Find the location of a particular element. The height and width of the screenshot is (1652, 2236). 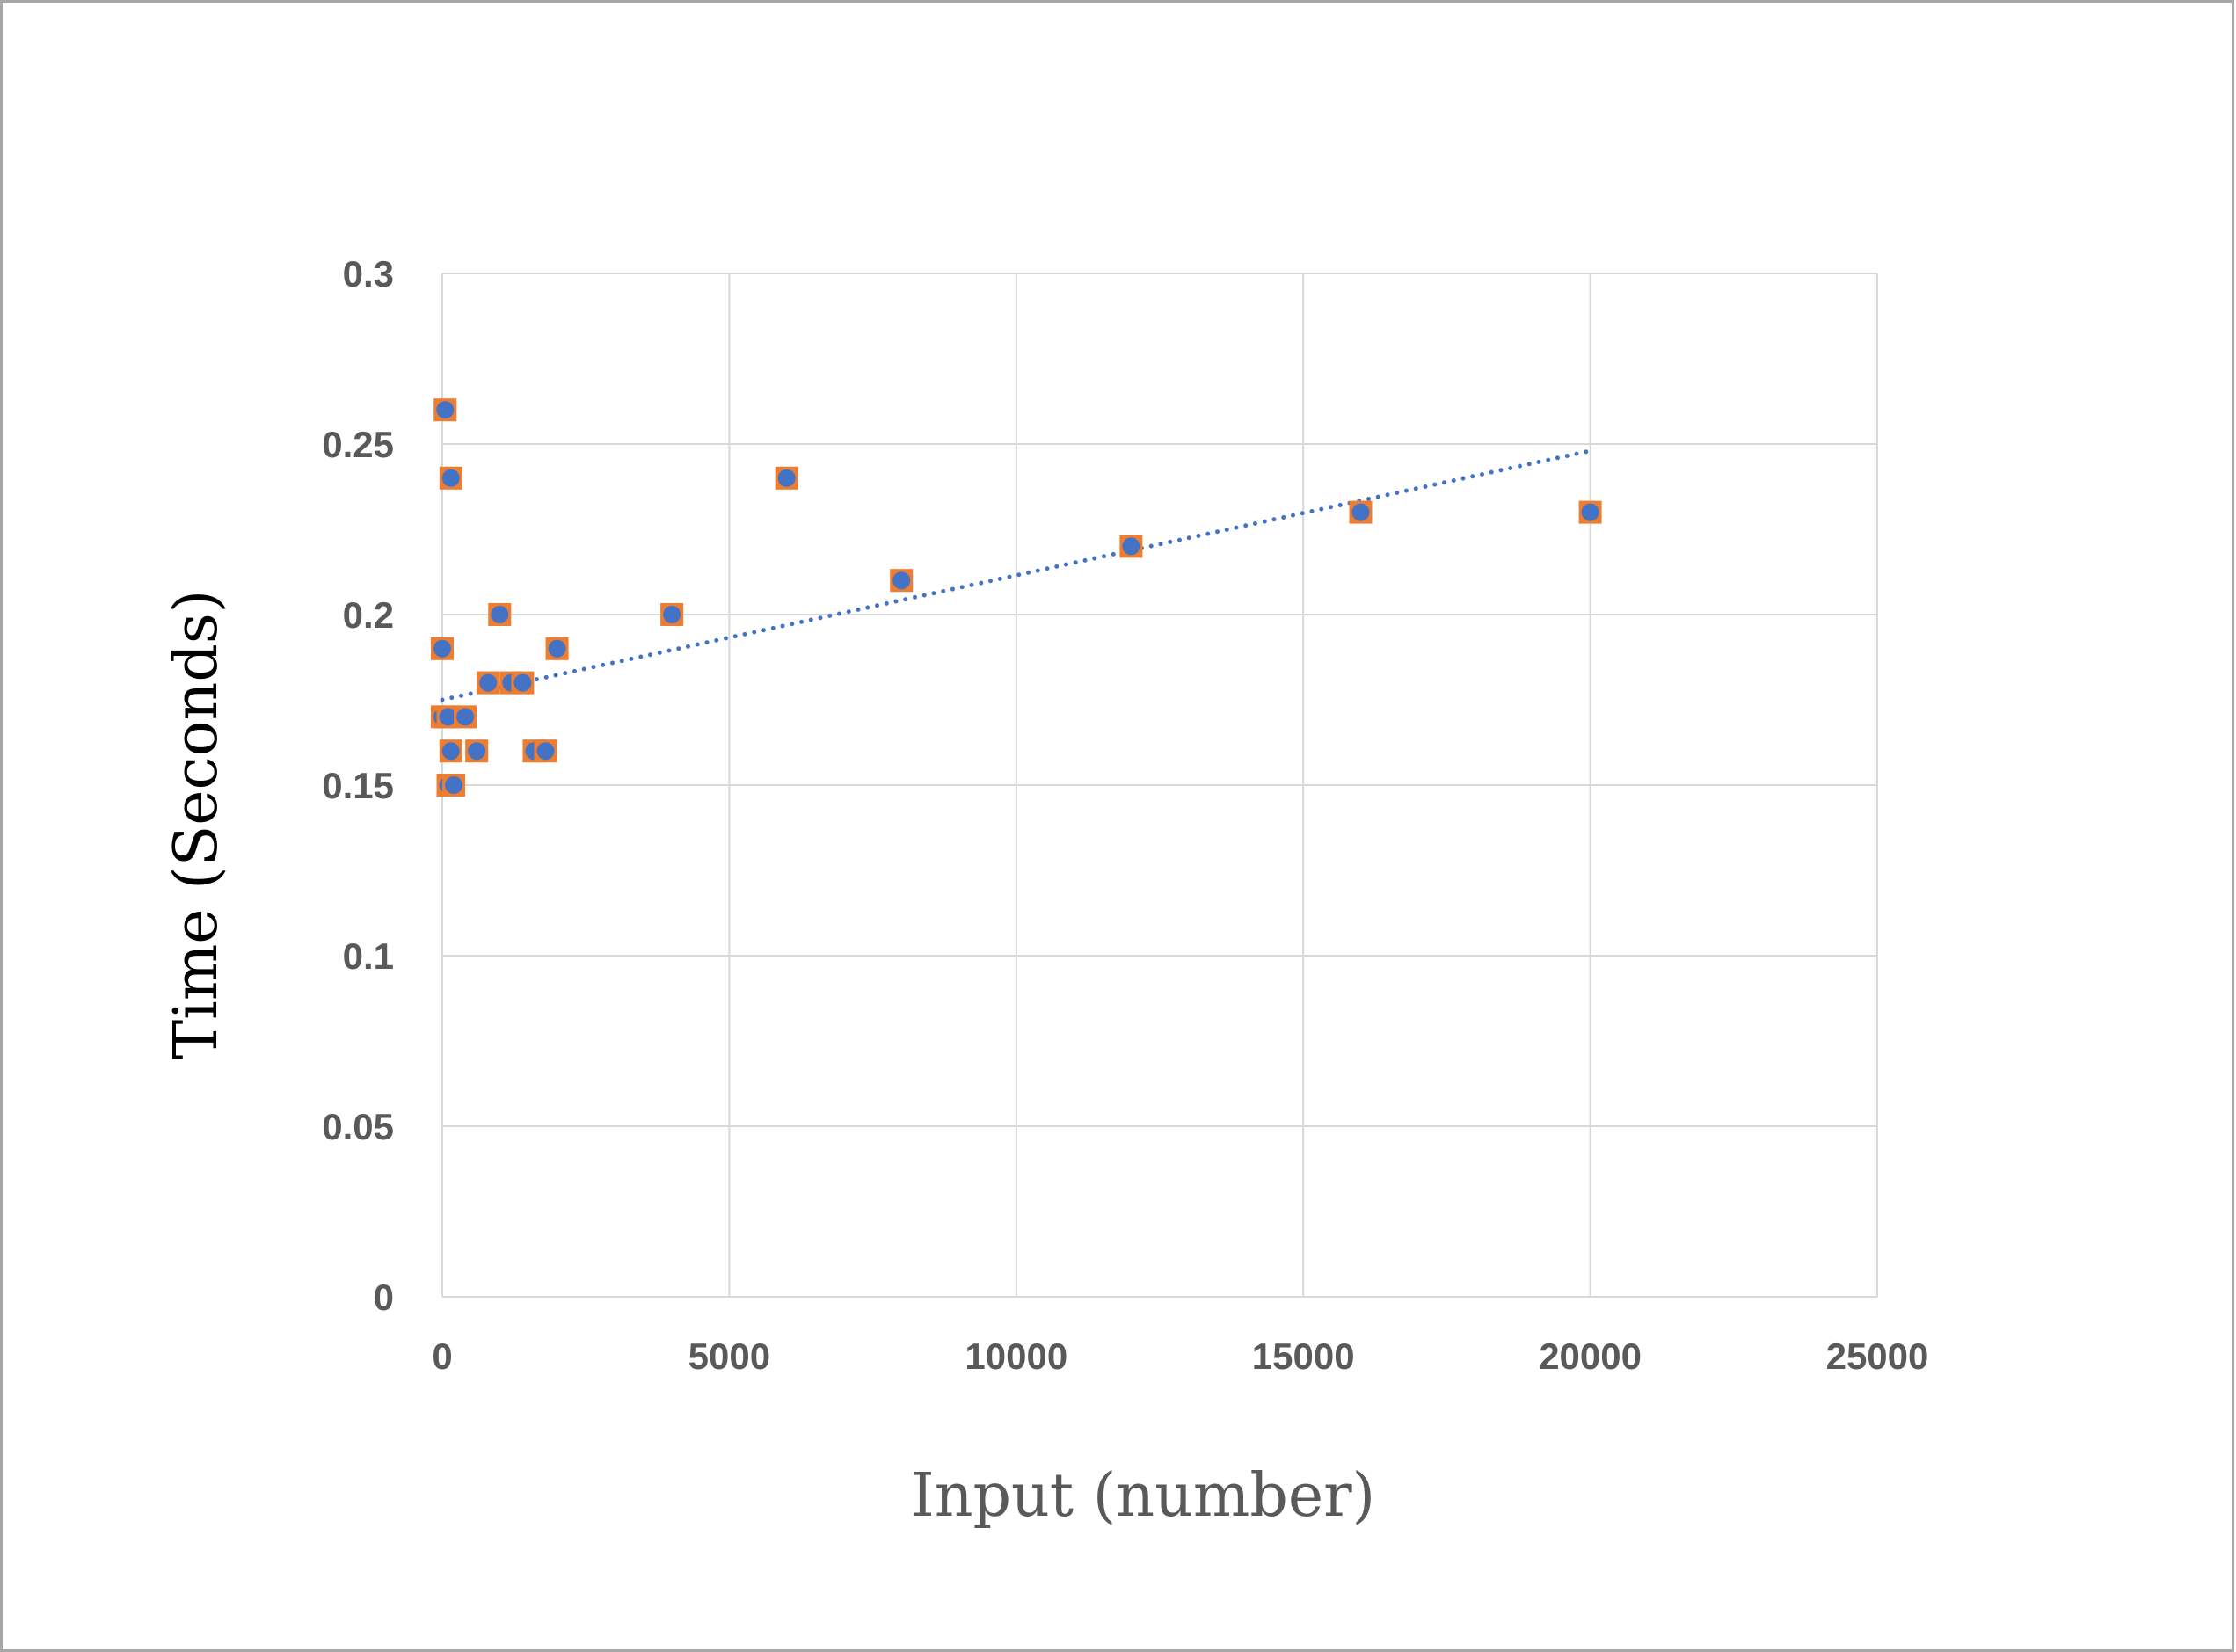

x-axis-tick-labels: 0 5000 10000 15000 20000 25000 is located at coordinates (1180, 1356).